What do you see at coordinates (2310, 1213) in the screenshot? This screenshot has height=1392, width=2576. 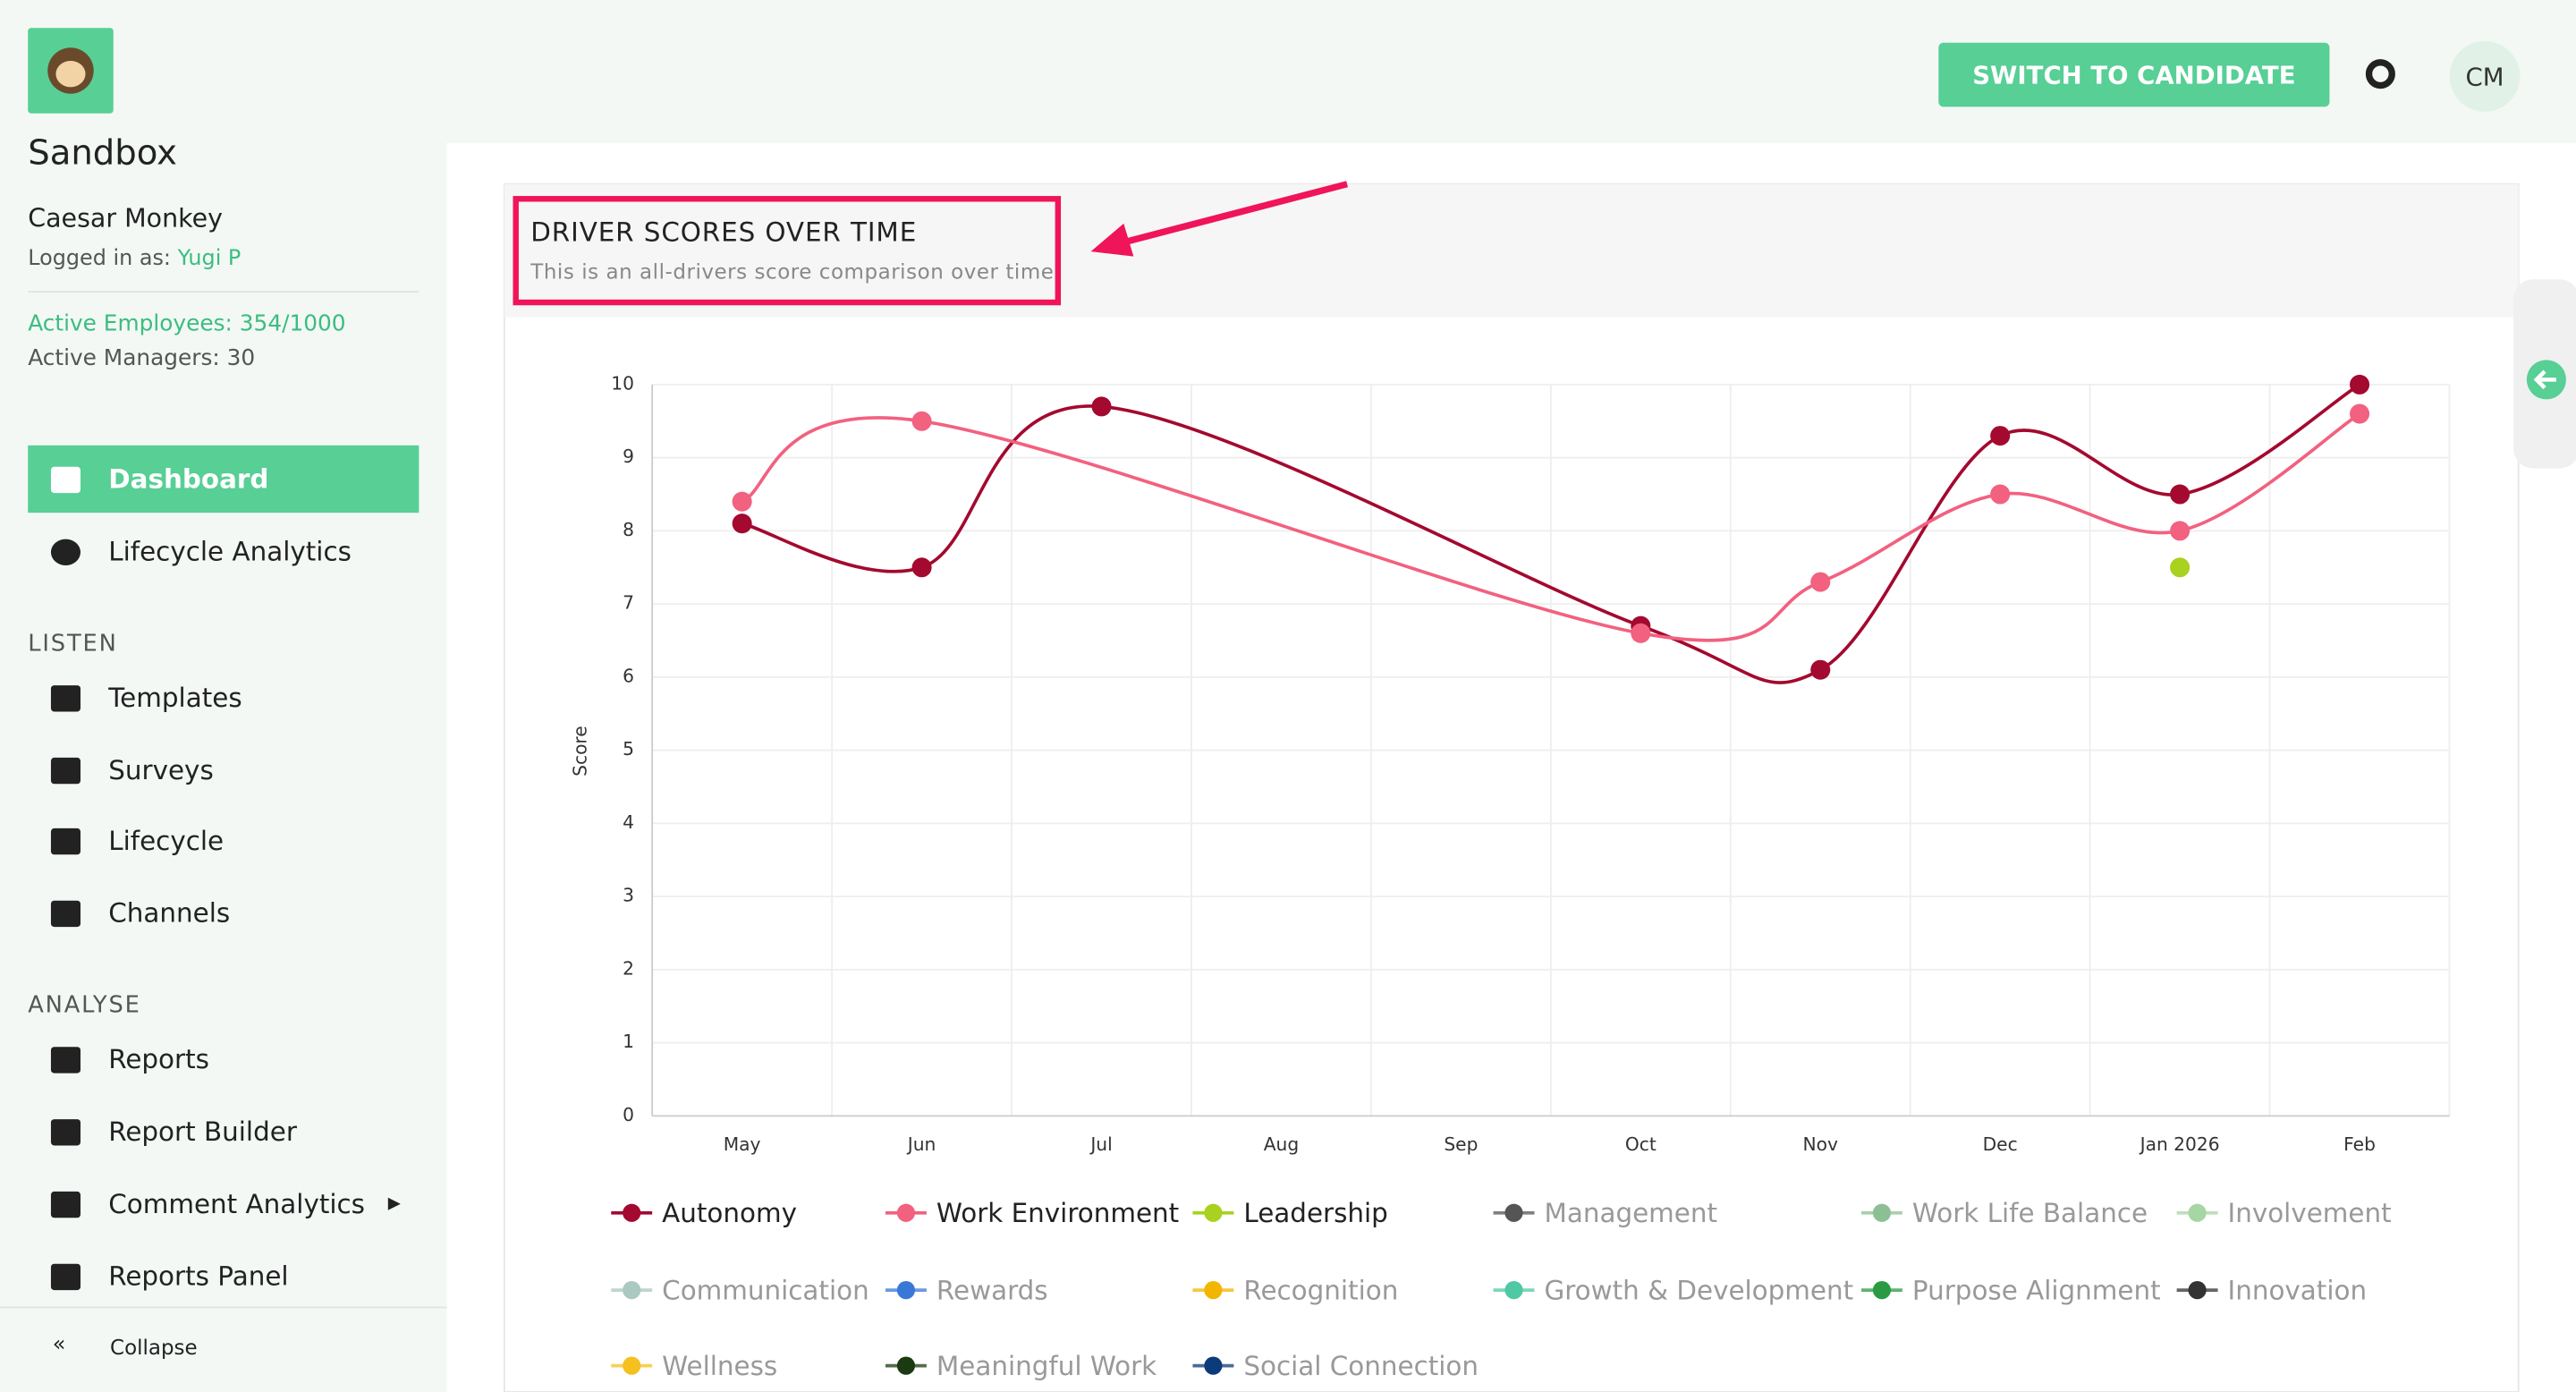 I see `legend-label: Involvement` at bounding box center [2310, 1213].